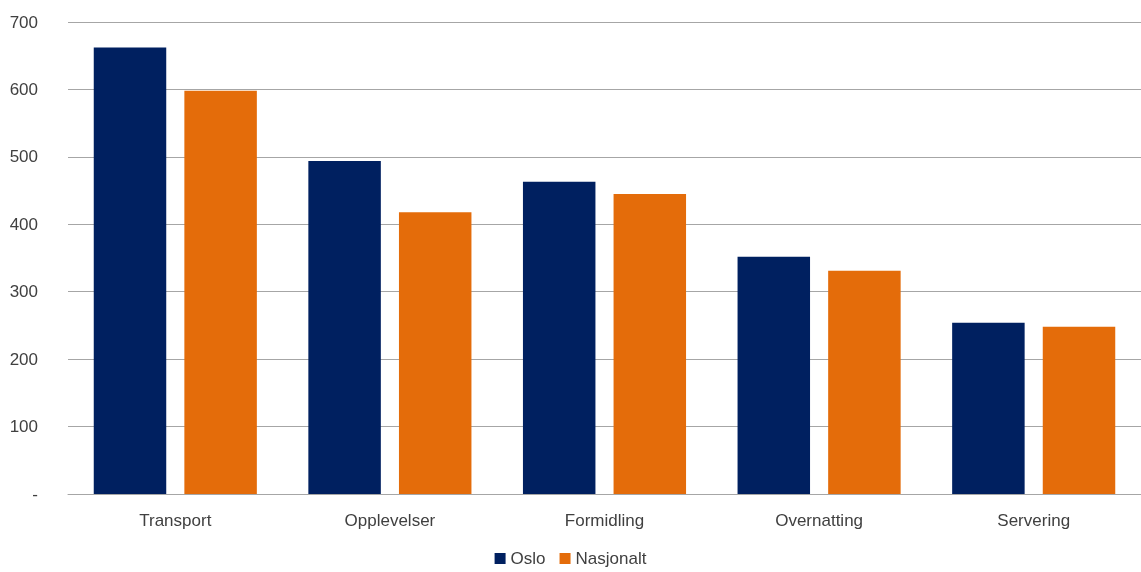 Image resolution: width=1141 pixels, height=572 pixels. Describe the element at coordinates (23, 89) in the screenshot. I see `y-tick-label: 600` at that location.